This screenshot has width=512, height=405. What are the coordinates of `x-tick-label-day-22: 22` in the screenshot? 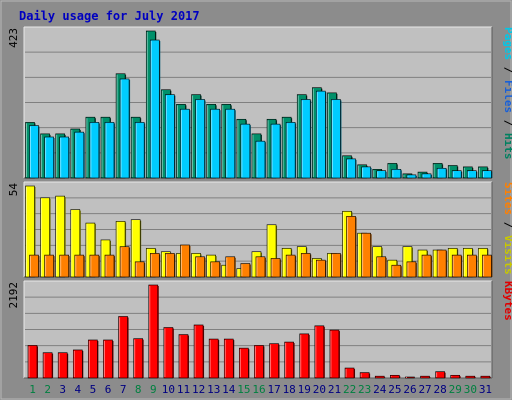 It's located at (349, 389).